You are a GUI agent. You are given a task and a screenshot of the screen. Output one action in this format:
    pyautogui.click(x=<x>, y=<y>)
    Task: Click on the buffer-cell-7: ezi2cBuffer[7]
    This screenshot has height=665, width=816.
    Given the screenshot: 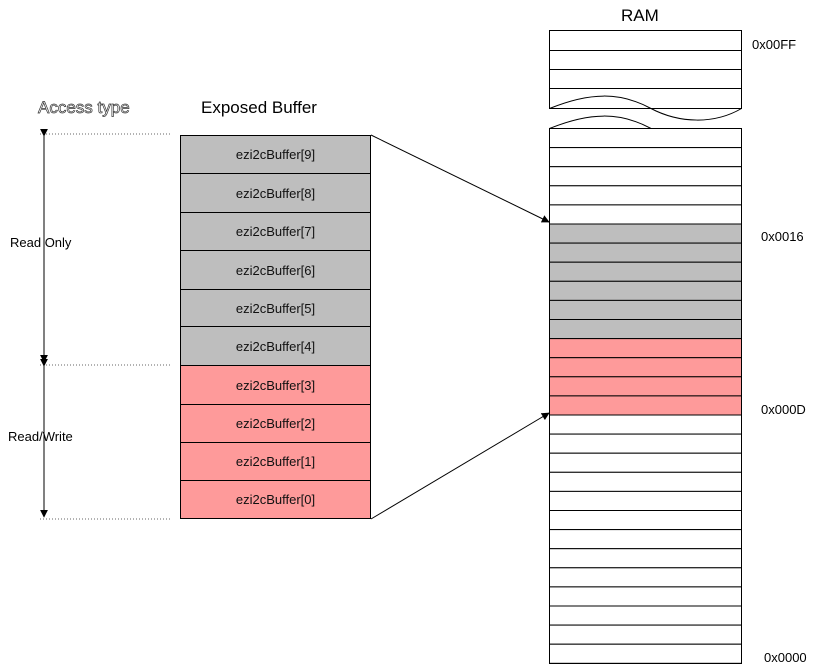 What is the action you would take?
    pyautogui.click(x=275, y=231)
    